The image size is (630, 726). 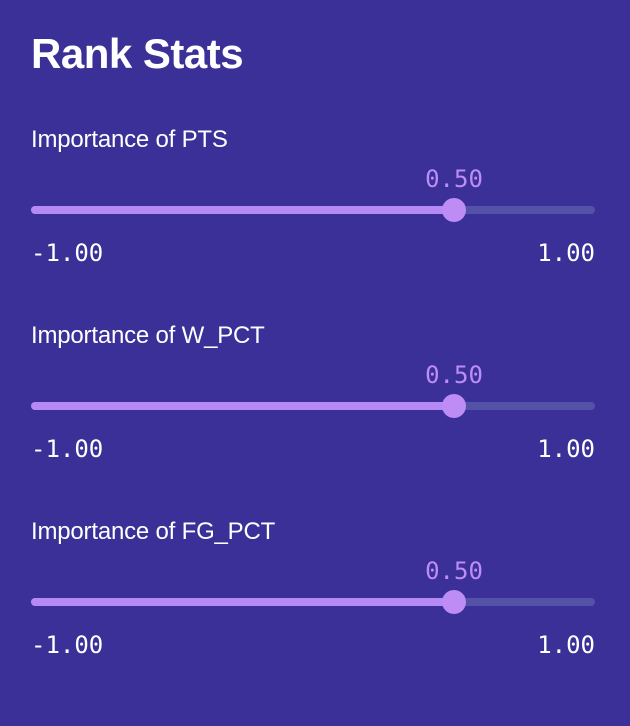 What do you see at coordinates (148, 335) in the screenshot?
I see `slider-label: Importance of W_PCT` at bounding box center [148, 335].